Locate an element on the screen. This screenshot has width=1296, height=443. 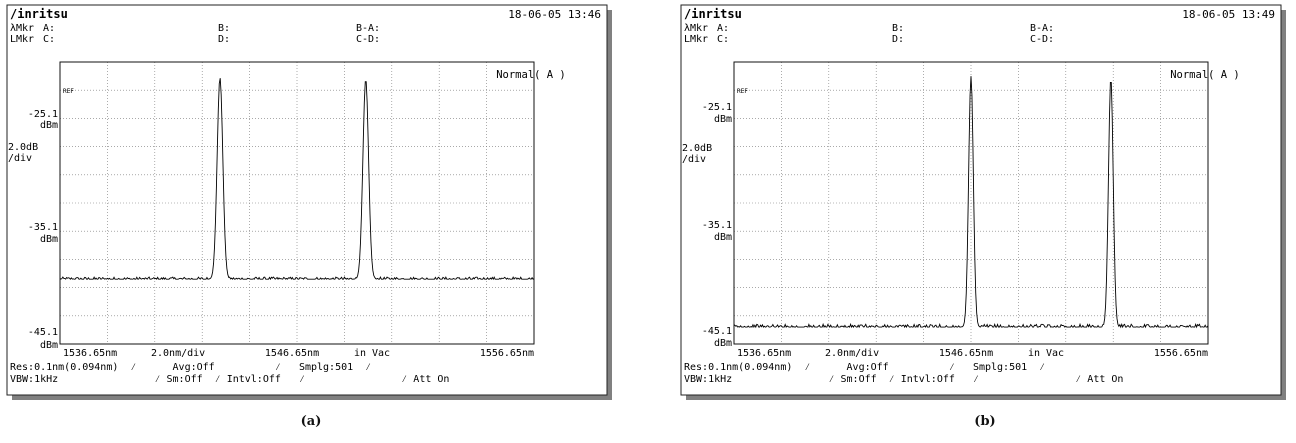
datetime: 18-06-05 13:46 is located at coordinates (554, 14).